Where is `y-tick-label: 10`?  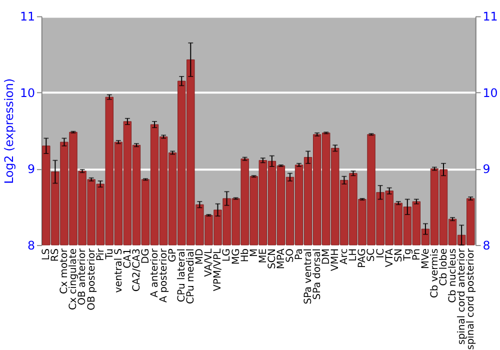
y-tick-label: 10 is located at coordinates (28, 93).